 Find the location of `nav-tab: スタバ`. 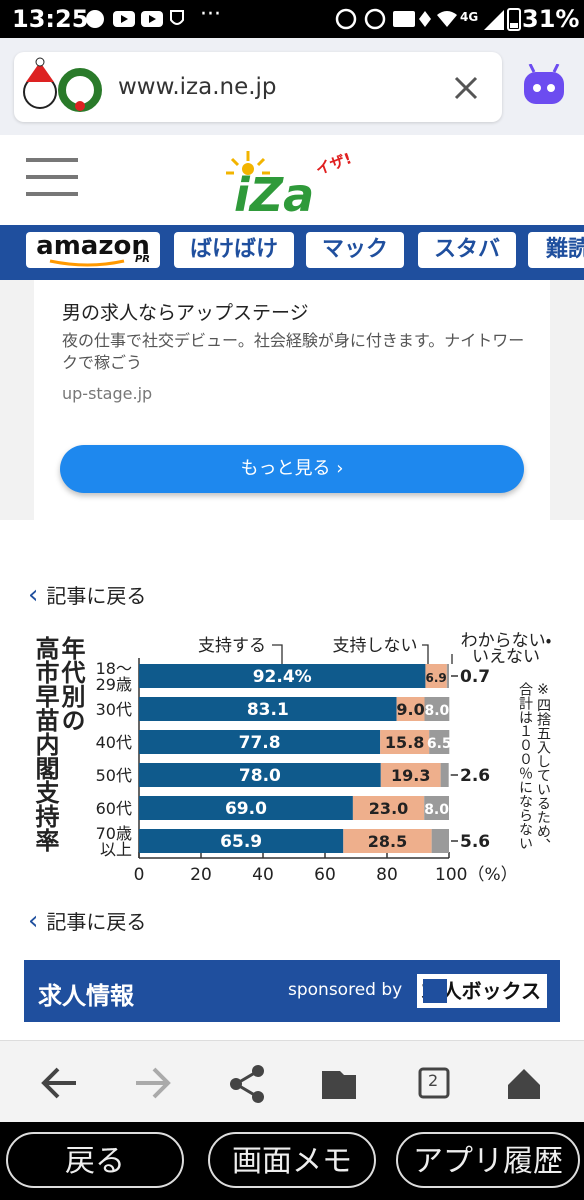

nav-tab: スタバ is located at coordinates (467, 250).